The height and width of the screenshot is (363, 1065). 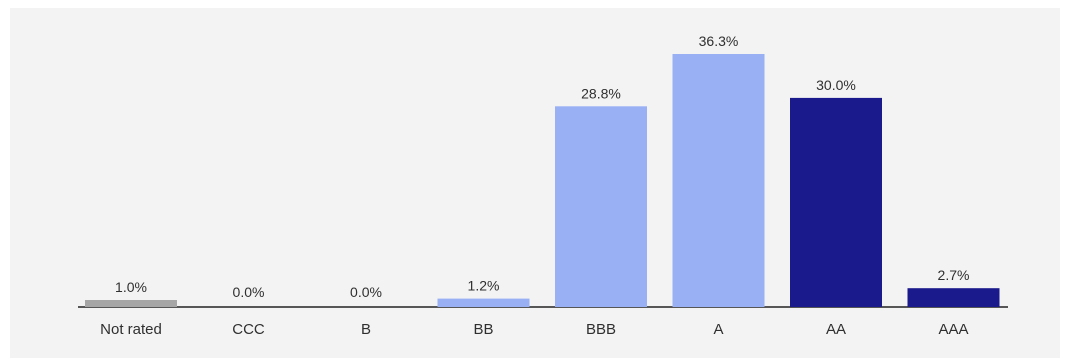 What do you see at coordinates (954, 275) in the screenshot?
I see `data-label: 2.7%` at bounding box center [954, 275].